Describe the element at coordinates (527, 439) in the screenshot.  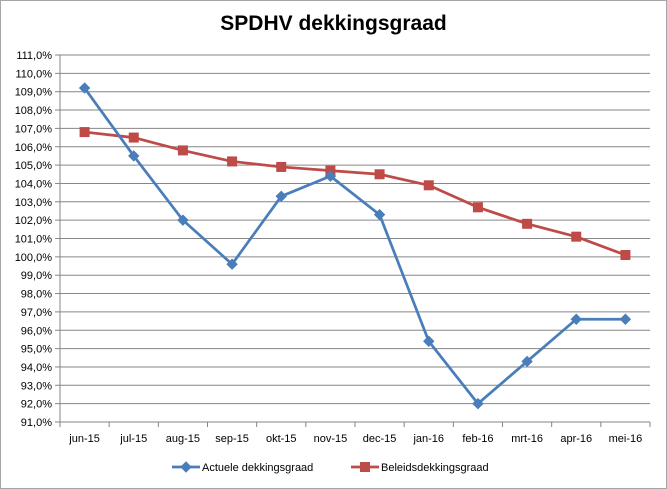
I see `x-tick-label: mrt-16` at that location.